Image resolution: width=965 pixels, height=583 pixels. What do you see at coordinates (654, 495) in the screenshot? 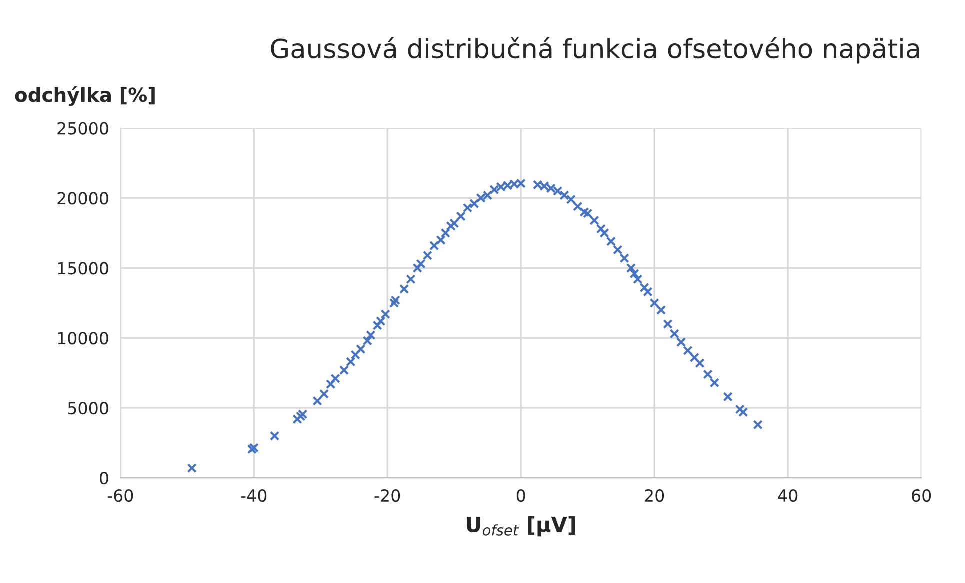
I see `x-tick-label: 20` at bounding box center [654, 495].